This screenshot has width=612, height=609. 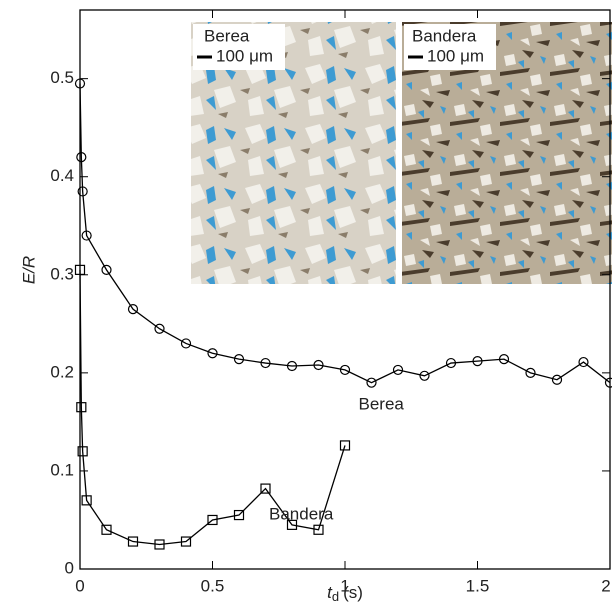 What do you see at coordinates (507, 153) in the screenshot?
I see `inset-bandera: Bandera 100 μm` at bounding box center [507, 153].